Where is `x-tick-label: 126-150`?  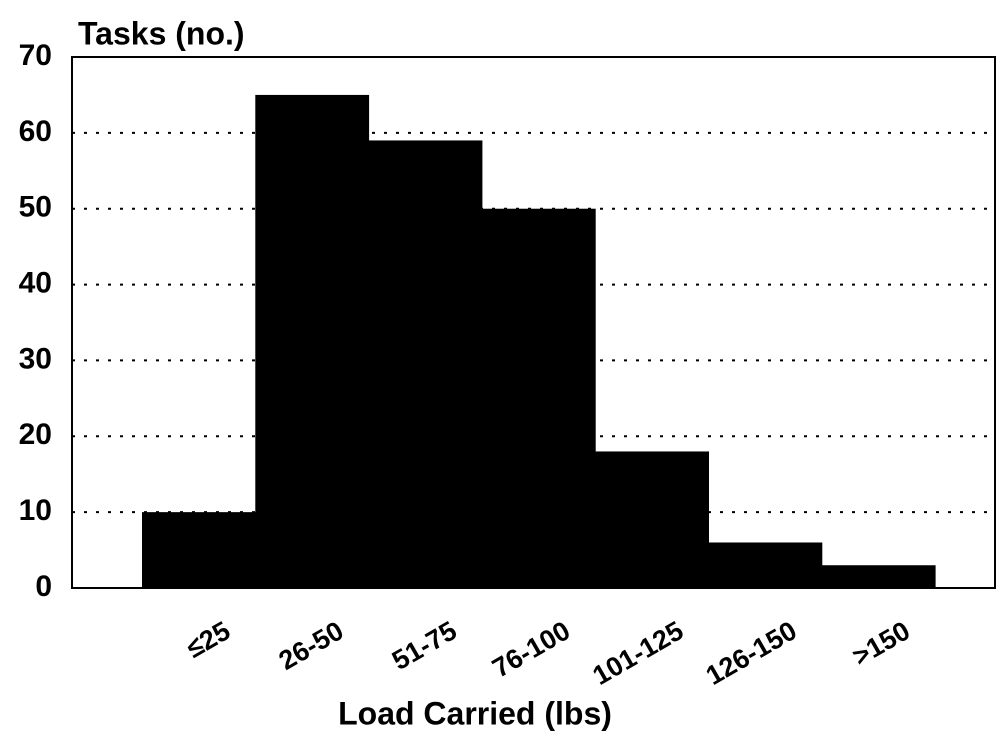
x-tick-label: 126-150 is located at coordinates (751, 653).